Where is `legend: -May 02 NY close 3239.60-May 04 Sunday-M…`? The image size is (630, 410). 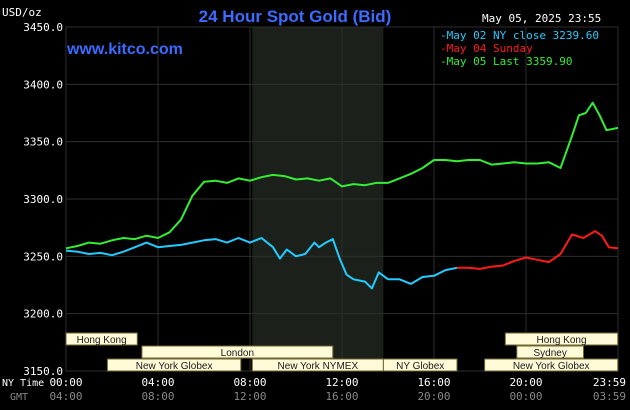 legend: -May 02 NY close 3239.60-May 04 Sunday-M… is located at coordinates (519, 48).